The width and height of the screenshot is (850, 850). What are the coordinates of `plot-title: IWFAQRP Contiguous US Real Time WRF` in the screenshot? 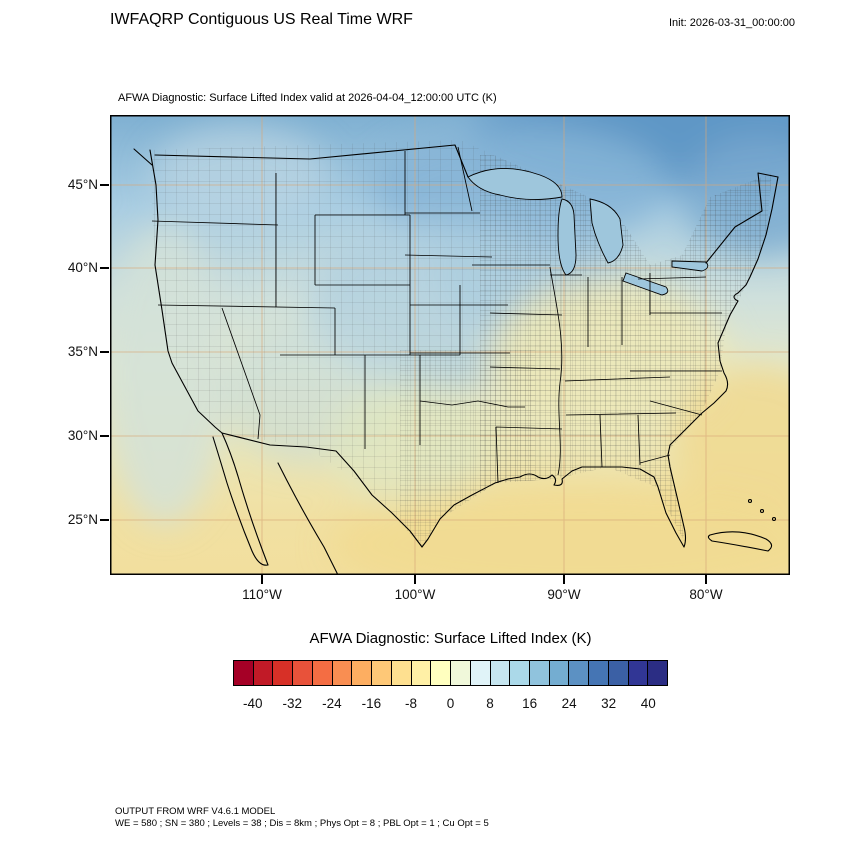 It's located at (261, 19).